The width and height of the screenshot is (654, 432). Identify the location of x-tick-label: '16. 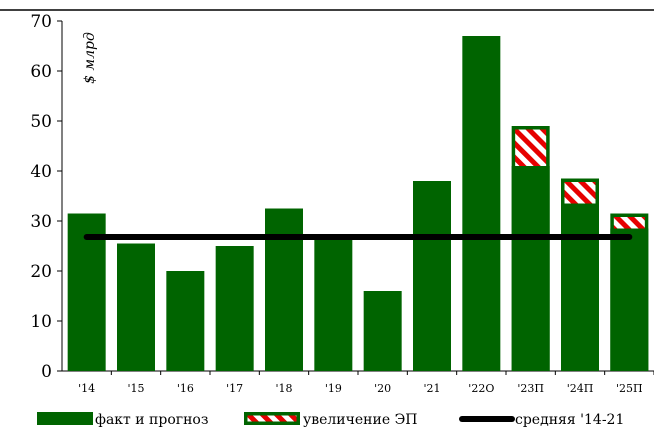
(185, 388).